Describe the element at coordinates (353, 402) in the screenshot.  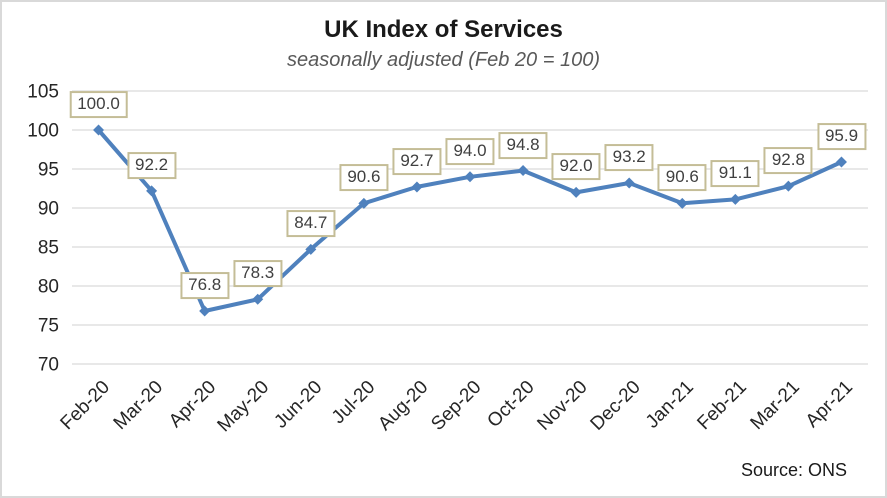
I see `x-tick-label: Jul-20` at that location.